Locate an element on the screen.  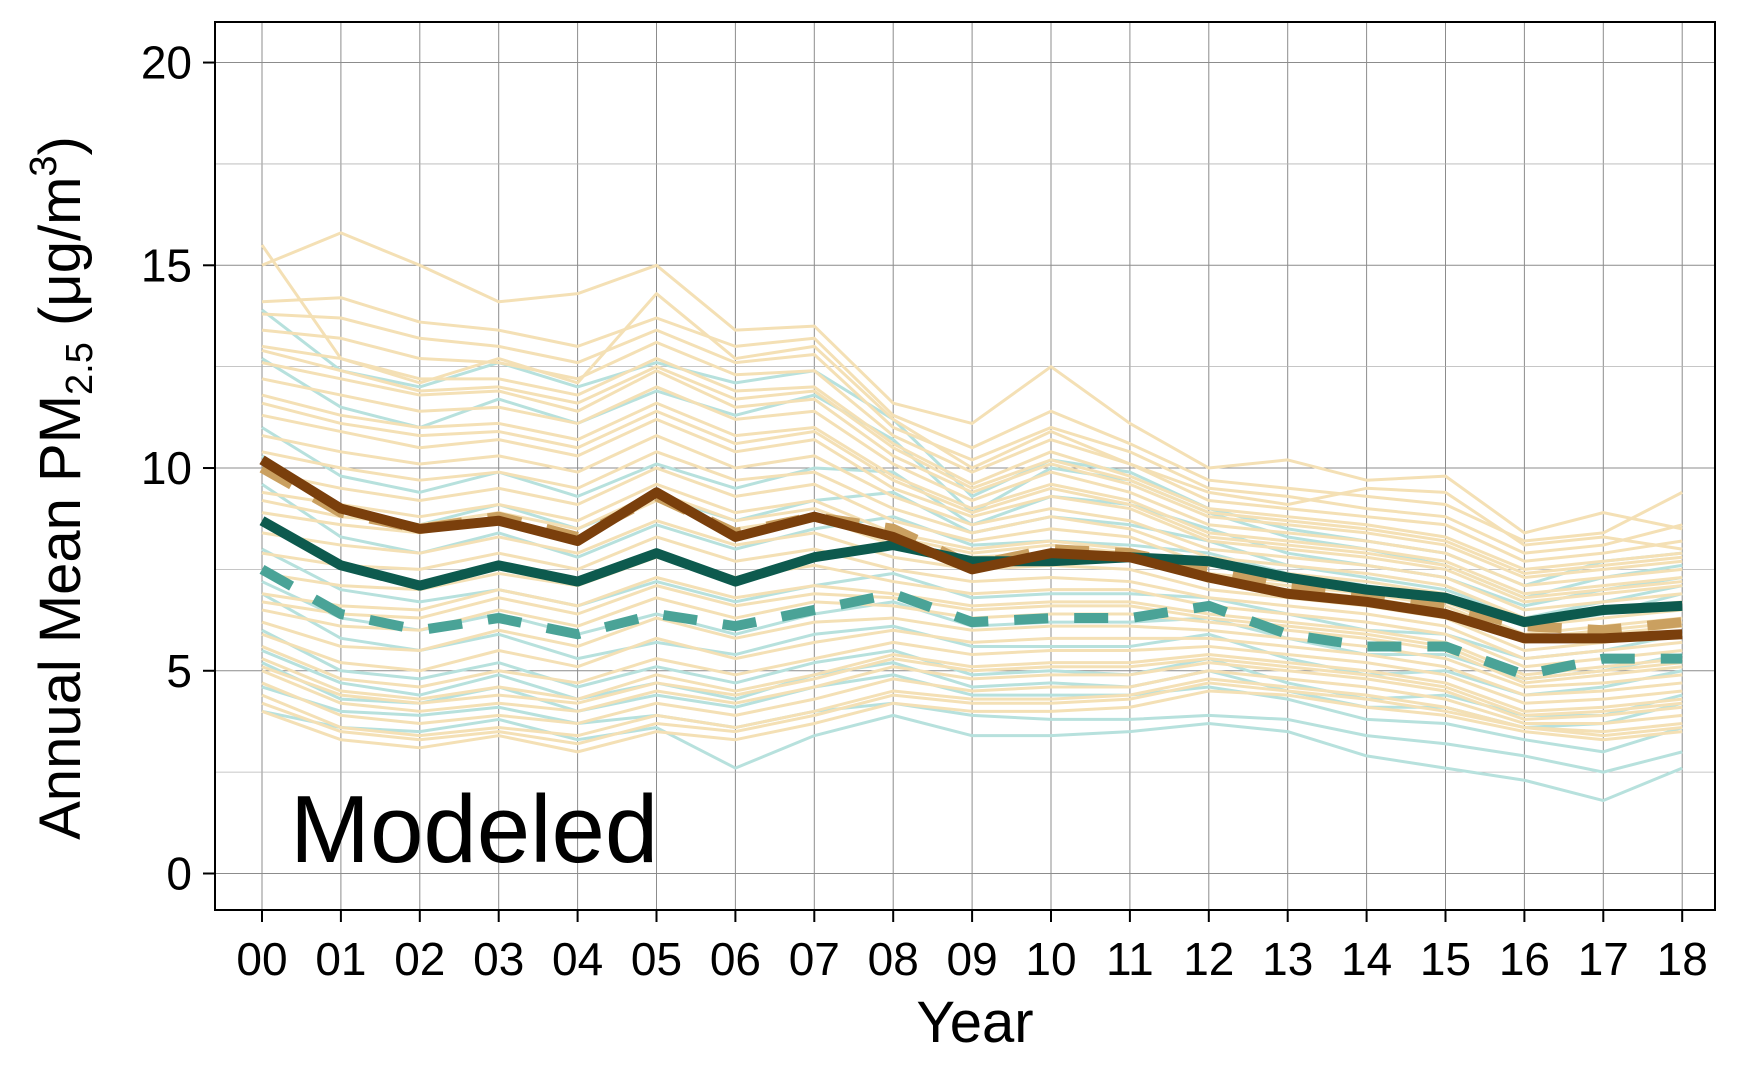
x-tick-label: 18 is located at coordinates (1682, 959).